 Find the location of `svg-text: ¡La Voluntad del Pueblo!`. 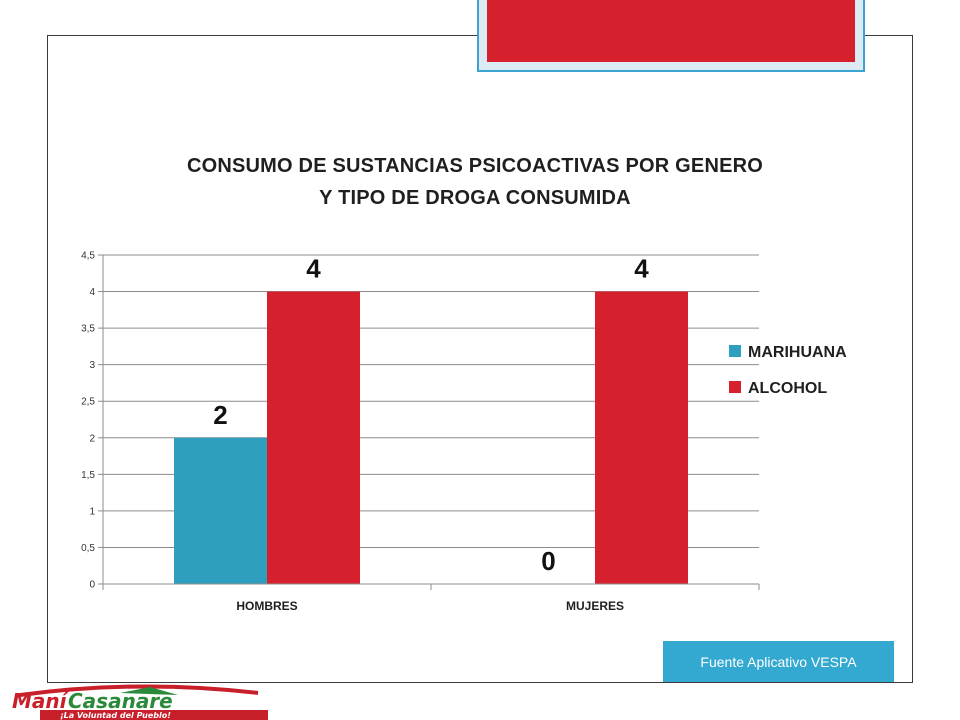

svg-text: ¡La Voluntad del Pueblo! is located at coordinates (115, 715).